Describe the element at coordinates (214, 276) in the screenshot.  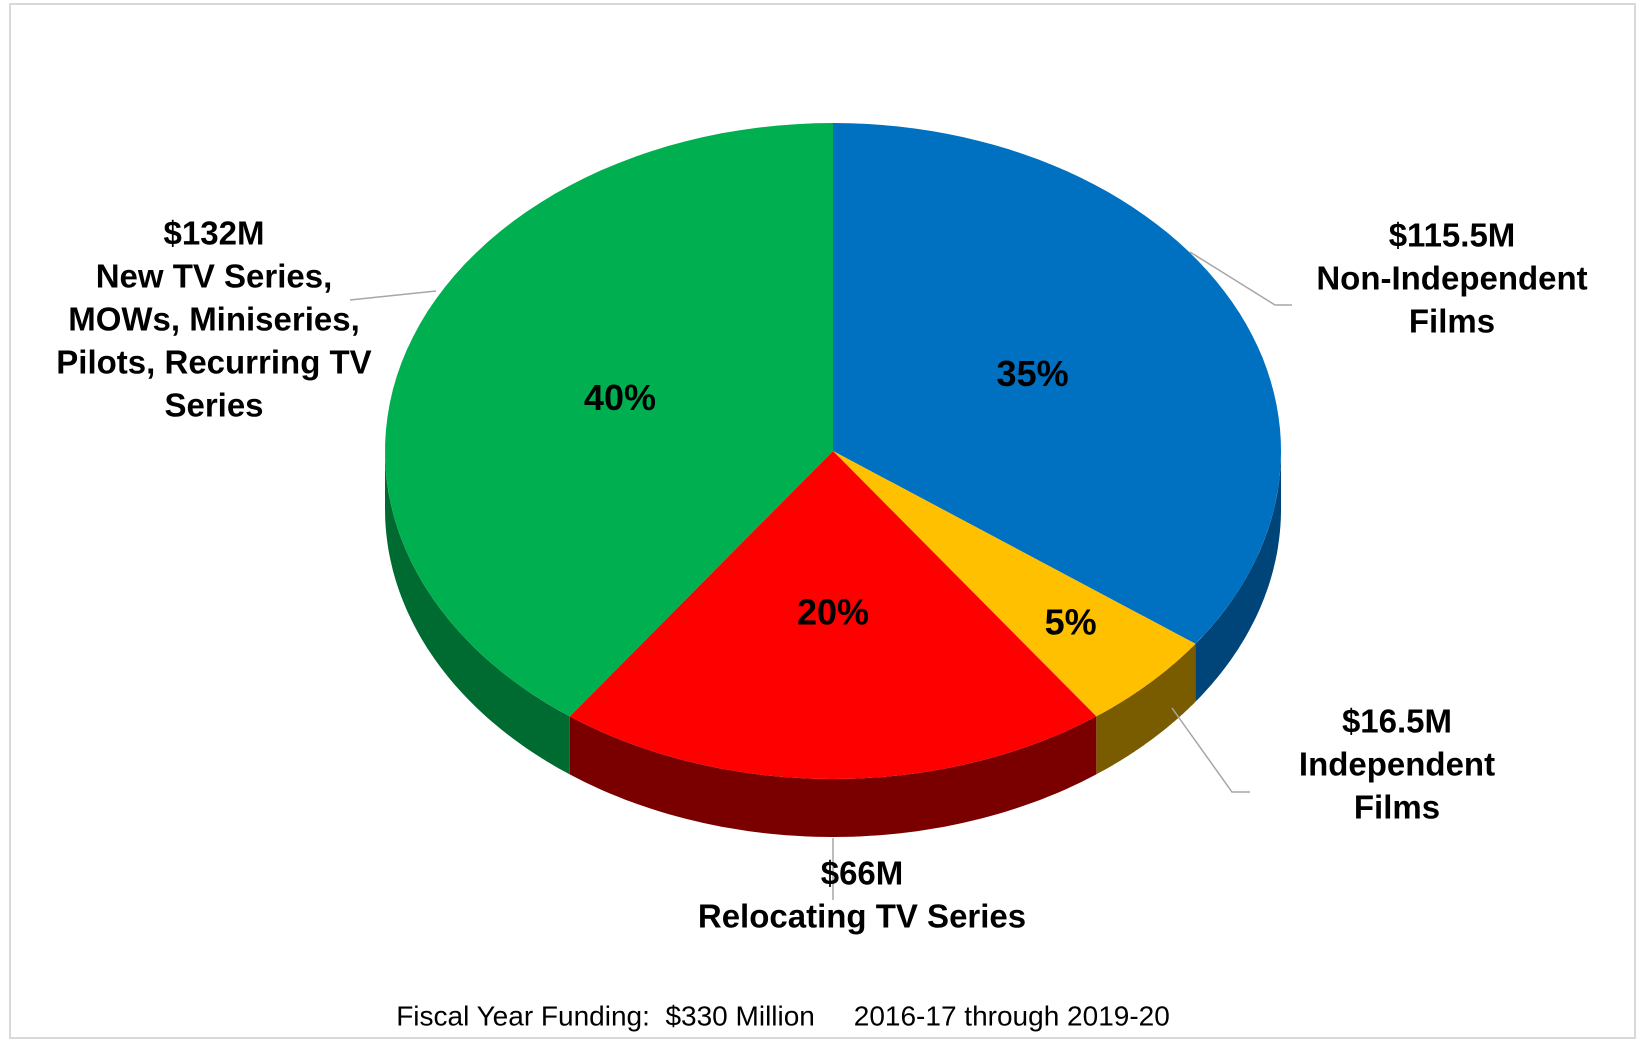
I see `category-label: New TV Series,` at that location.